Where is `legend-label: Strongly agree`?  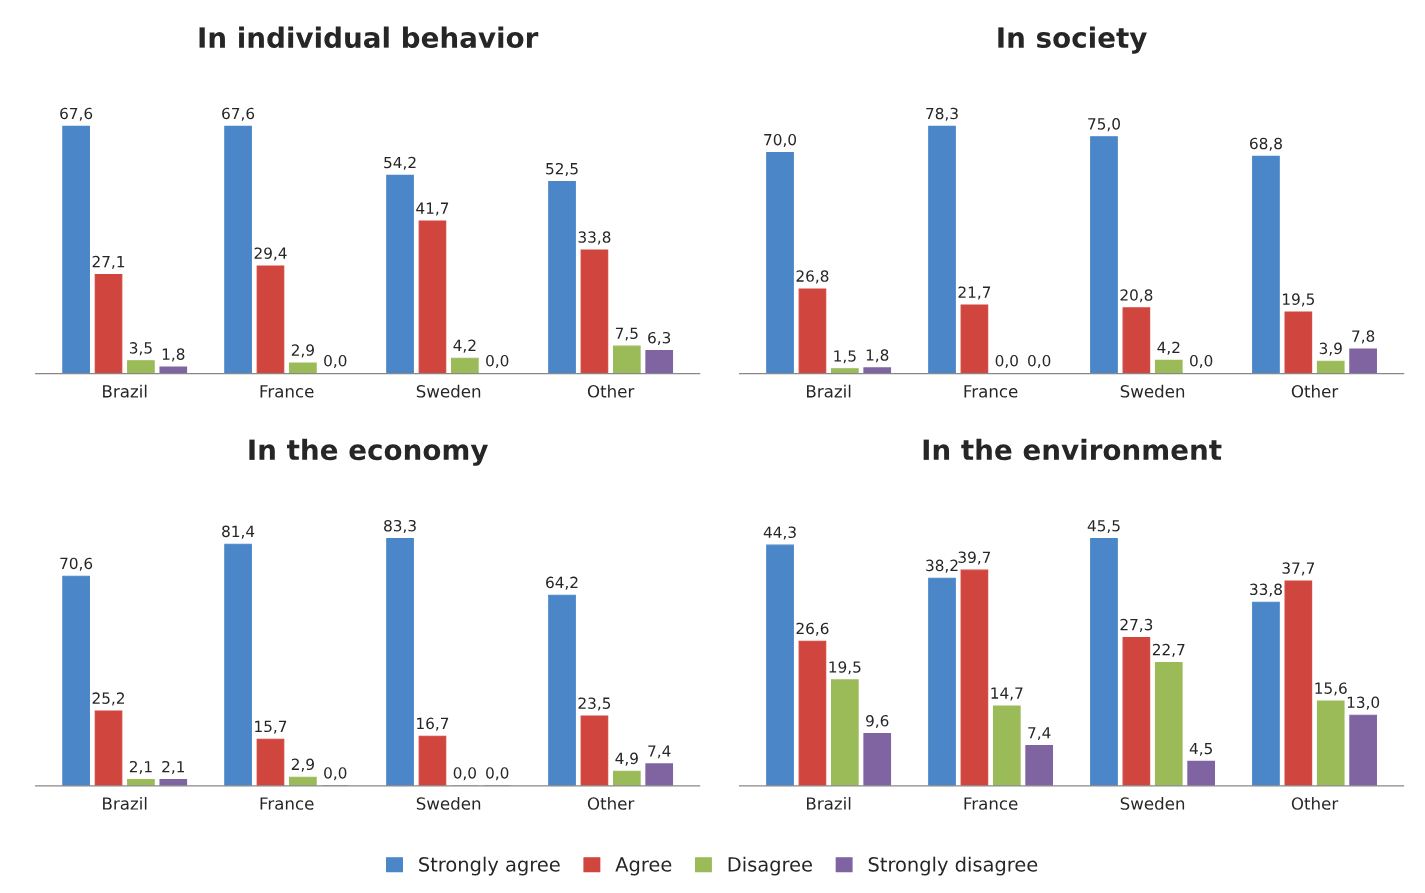
legend-label: Strongly agree is located at coordinates (489, 866).